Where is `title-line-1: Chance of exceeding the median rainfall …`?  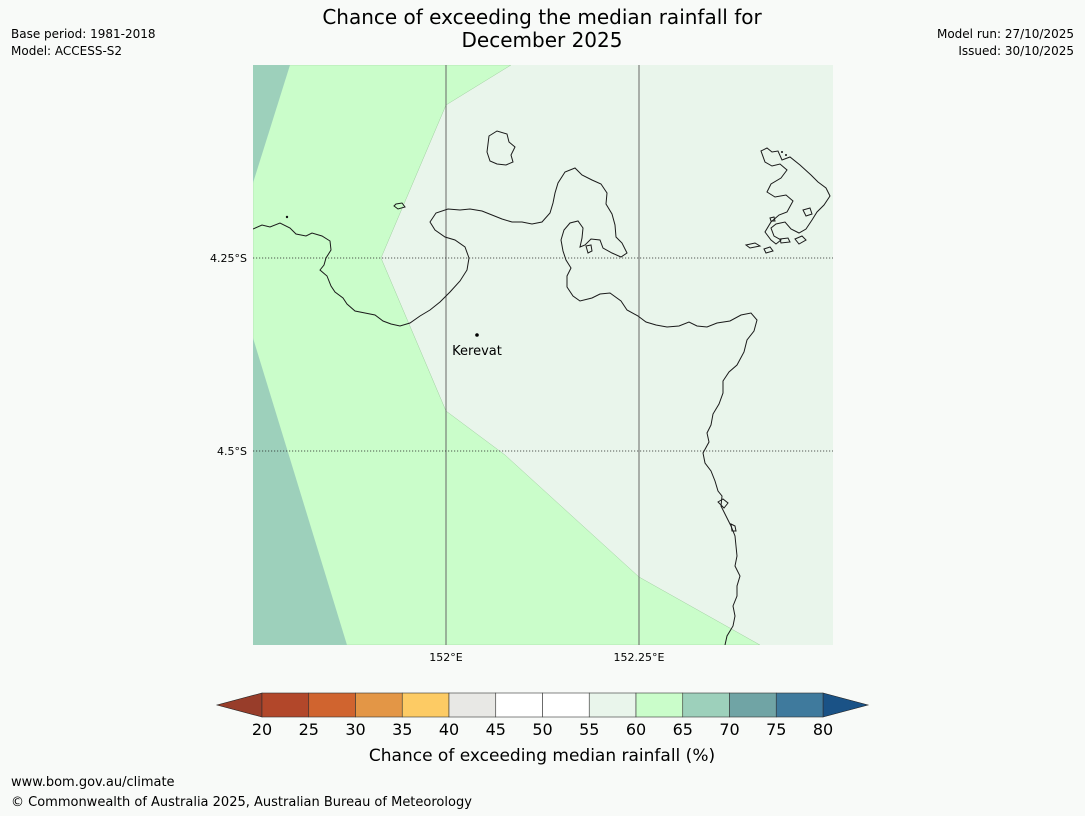 title-line-1: Chance of exceeding the median rainfall … is located at coordinates (542, 17).